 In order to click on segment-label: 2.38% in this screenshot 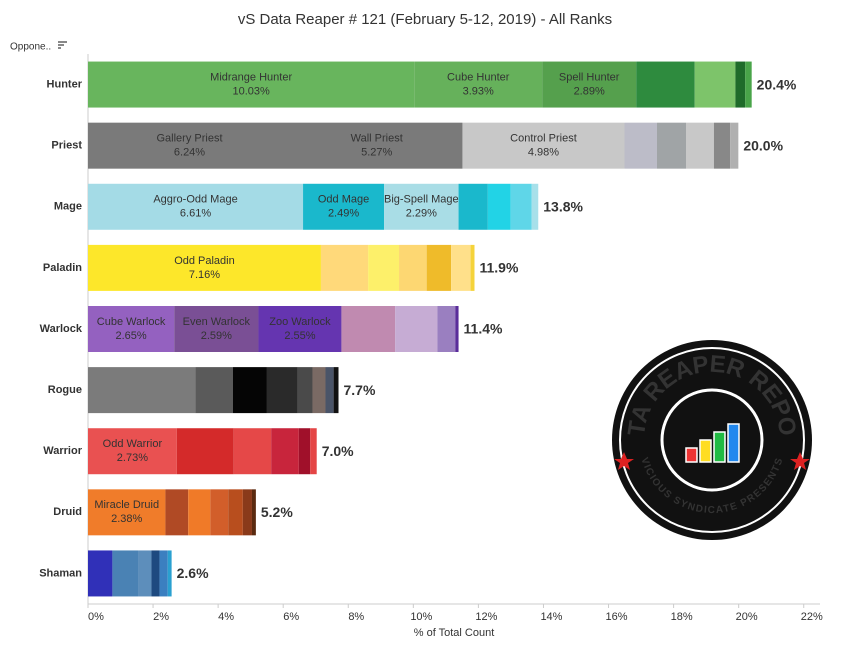, I will do `click(126, 519)`.